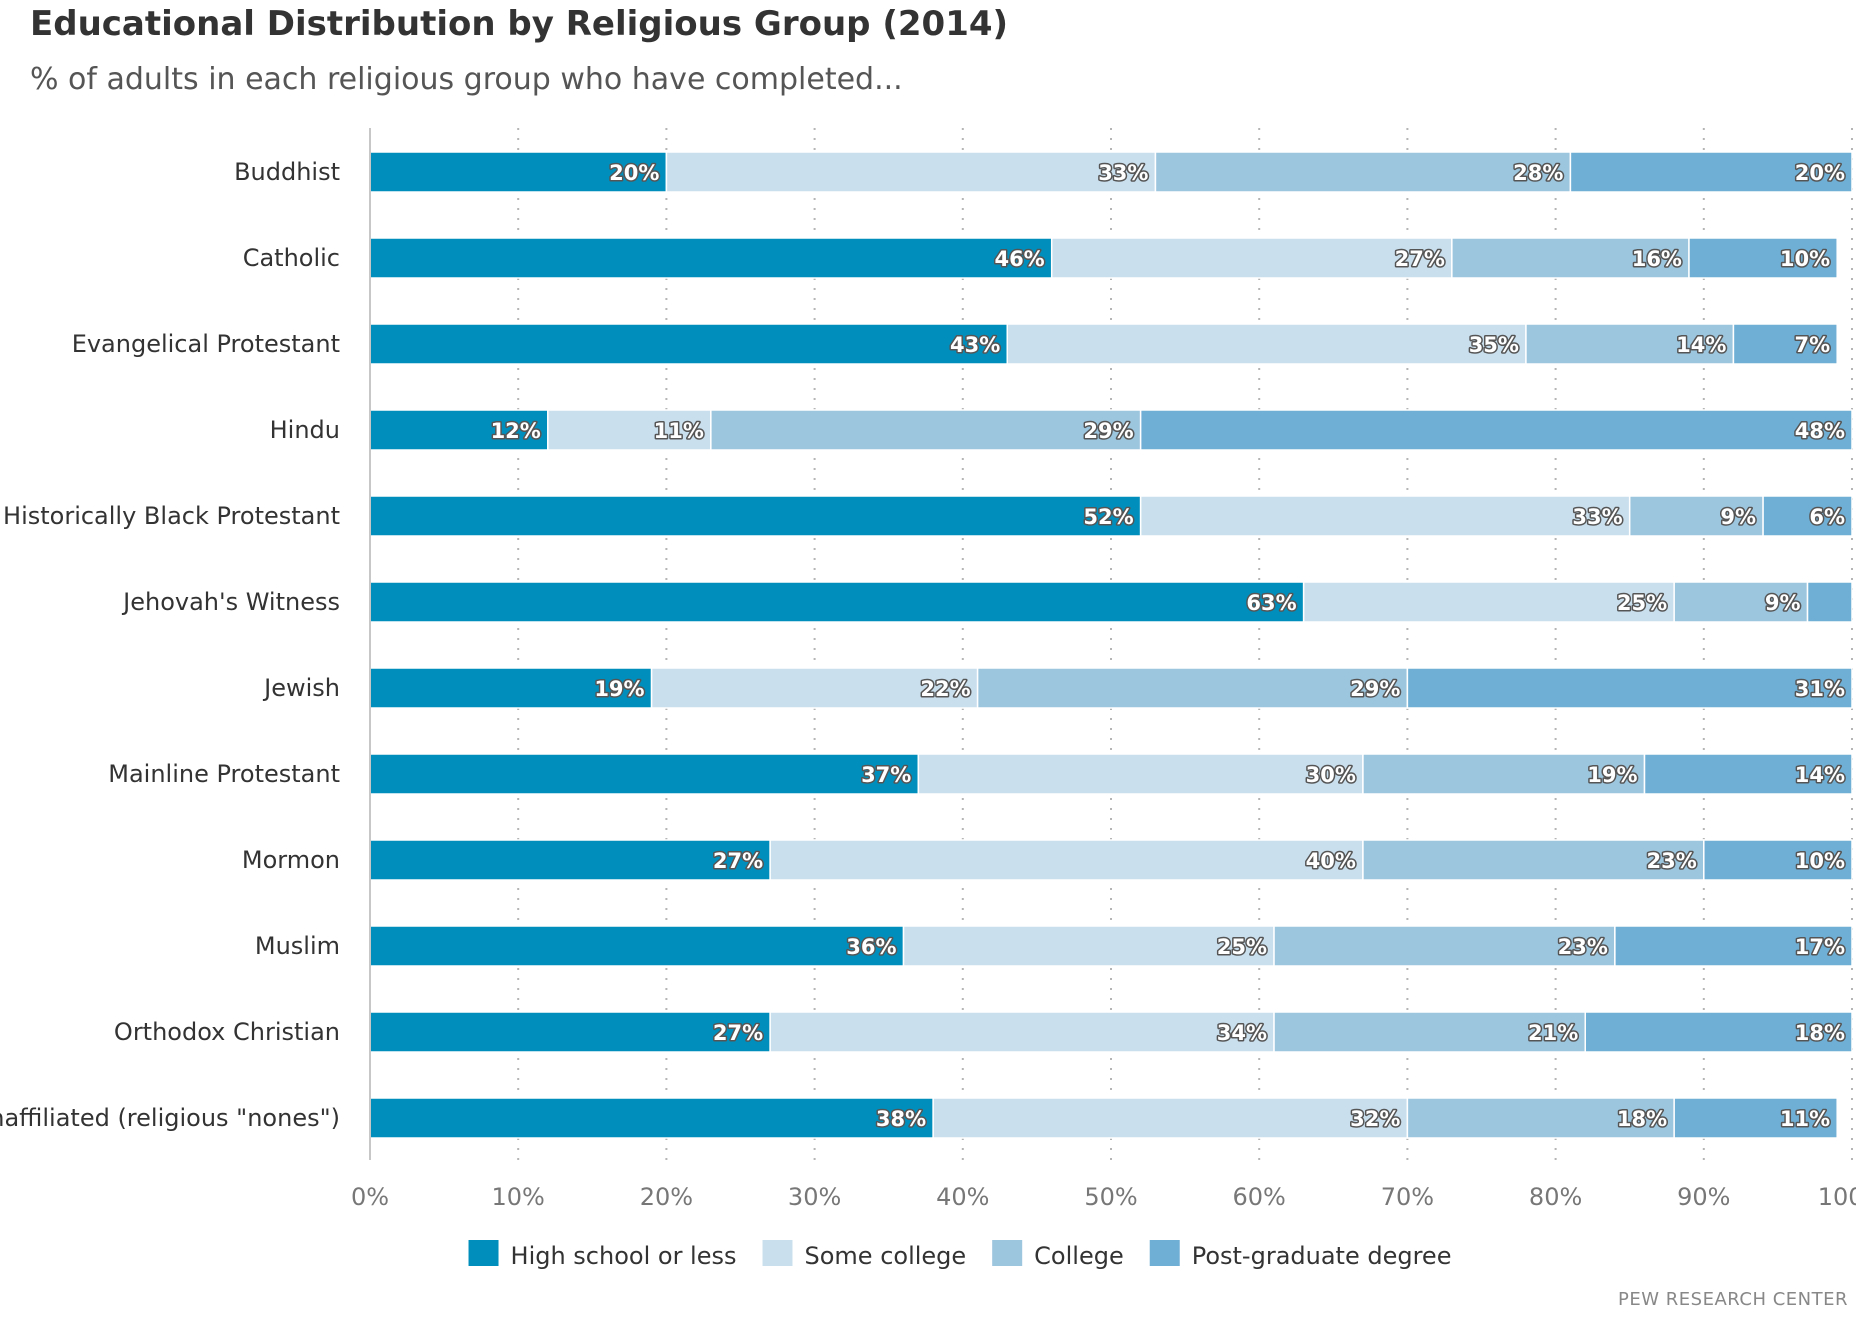 The width and height of the screenshot is (1856, 1320). Describe the element at coordinates (1331, 775) in the screenshot. I see `data-label: 30%` at that location.